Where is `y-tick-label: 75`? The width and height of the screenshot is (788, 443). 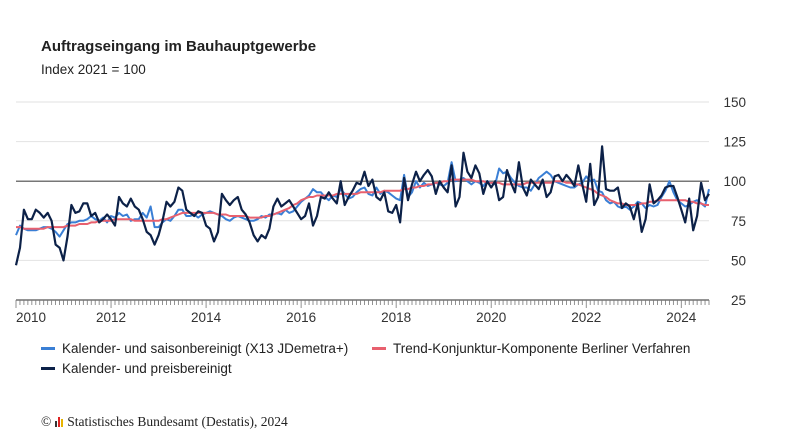
y-tick-label: 75 is located at coordinates (738, 221).